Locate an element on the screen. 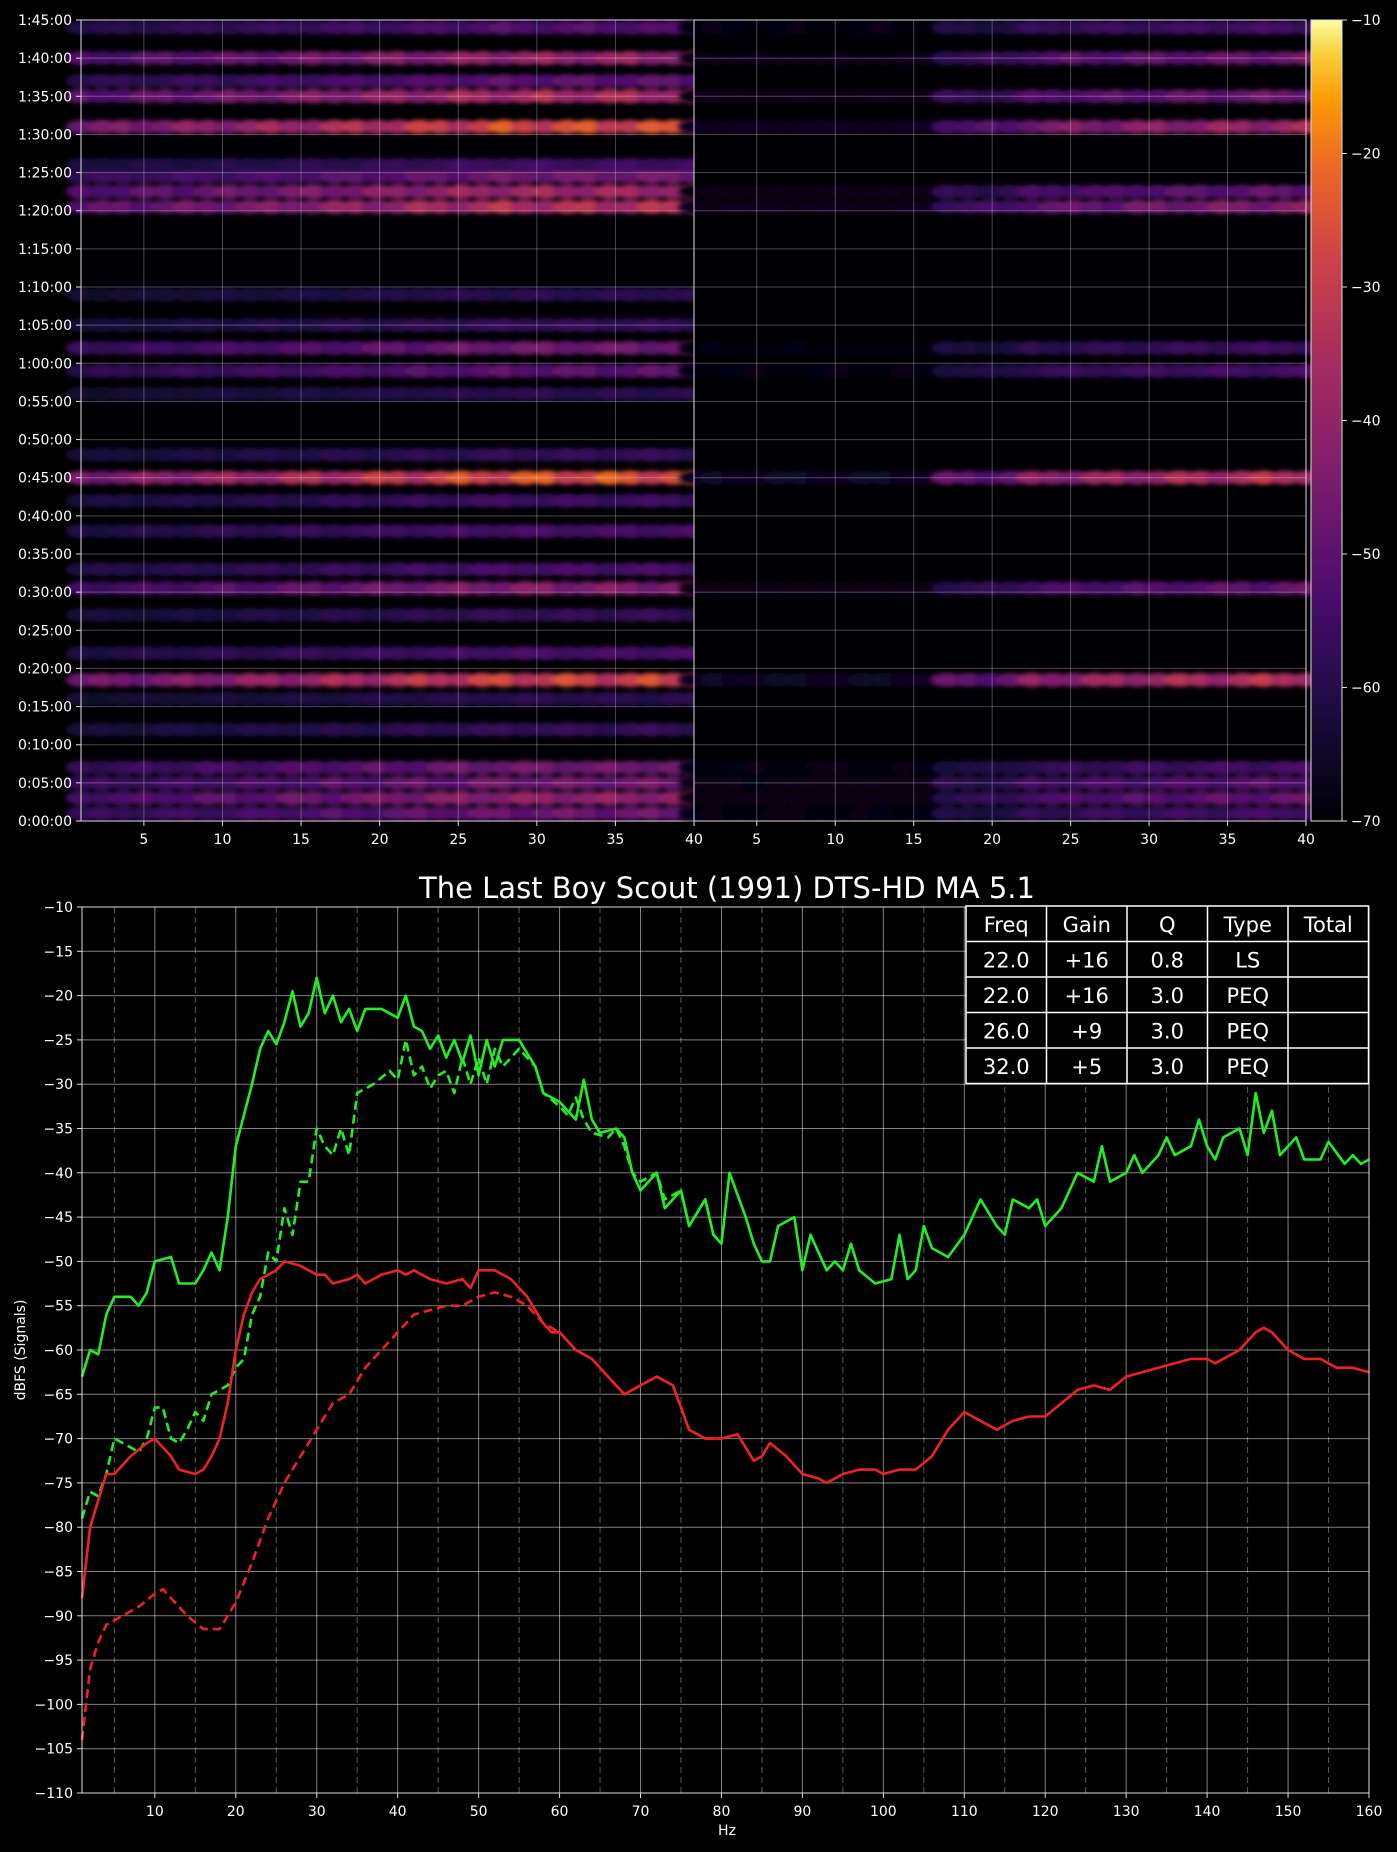 The image size is (1397, 1852). heatmap-x-tick-label: 5 is located at coordinates (756, 840).